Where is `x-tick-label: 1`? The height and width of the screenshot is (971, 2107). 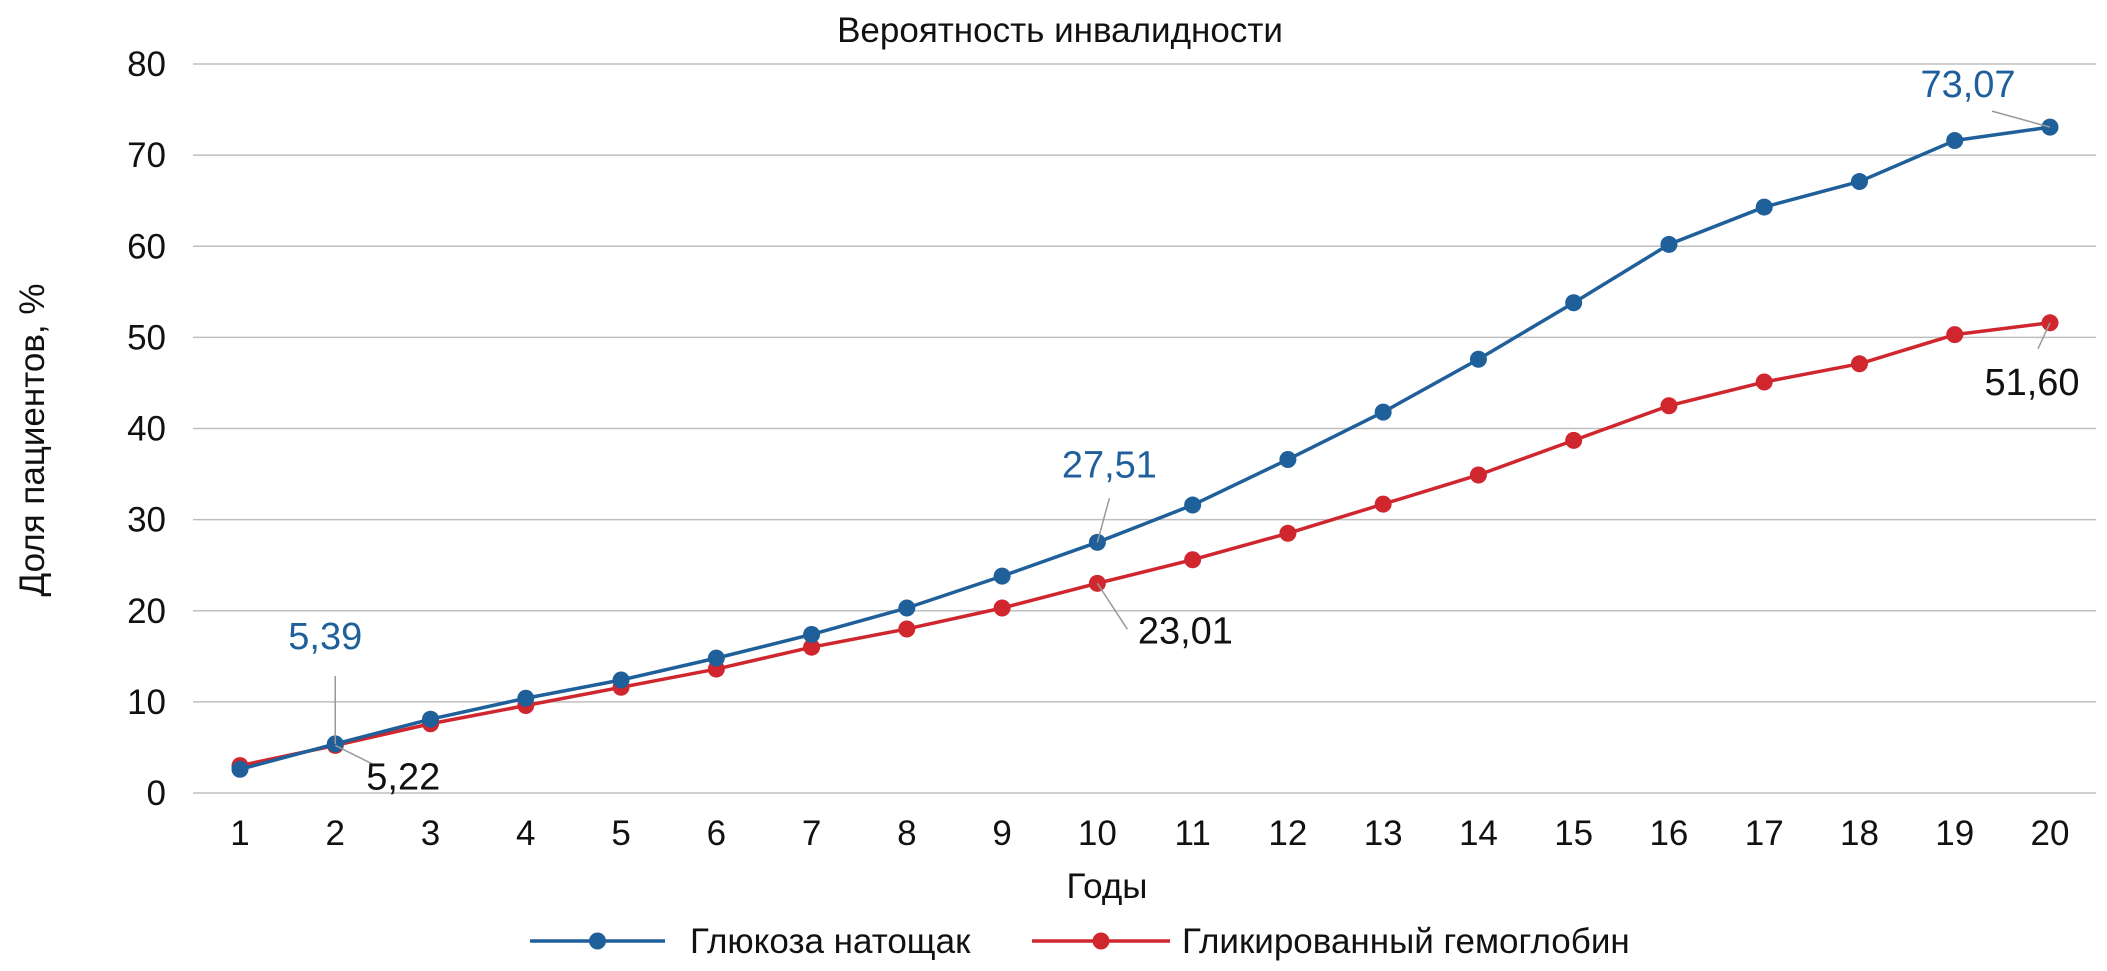
x-tick-label: 1 is located at coordinates (239, 833).